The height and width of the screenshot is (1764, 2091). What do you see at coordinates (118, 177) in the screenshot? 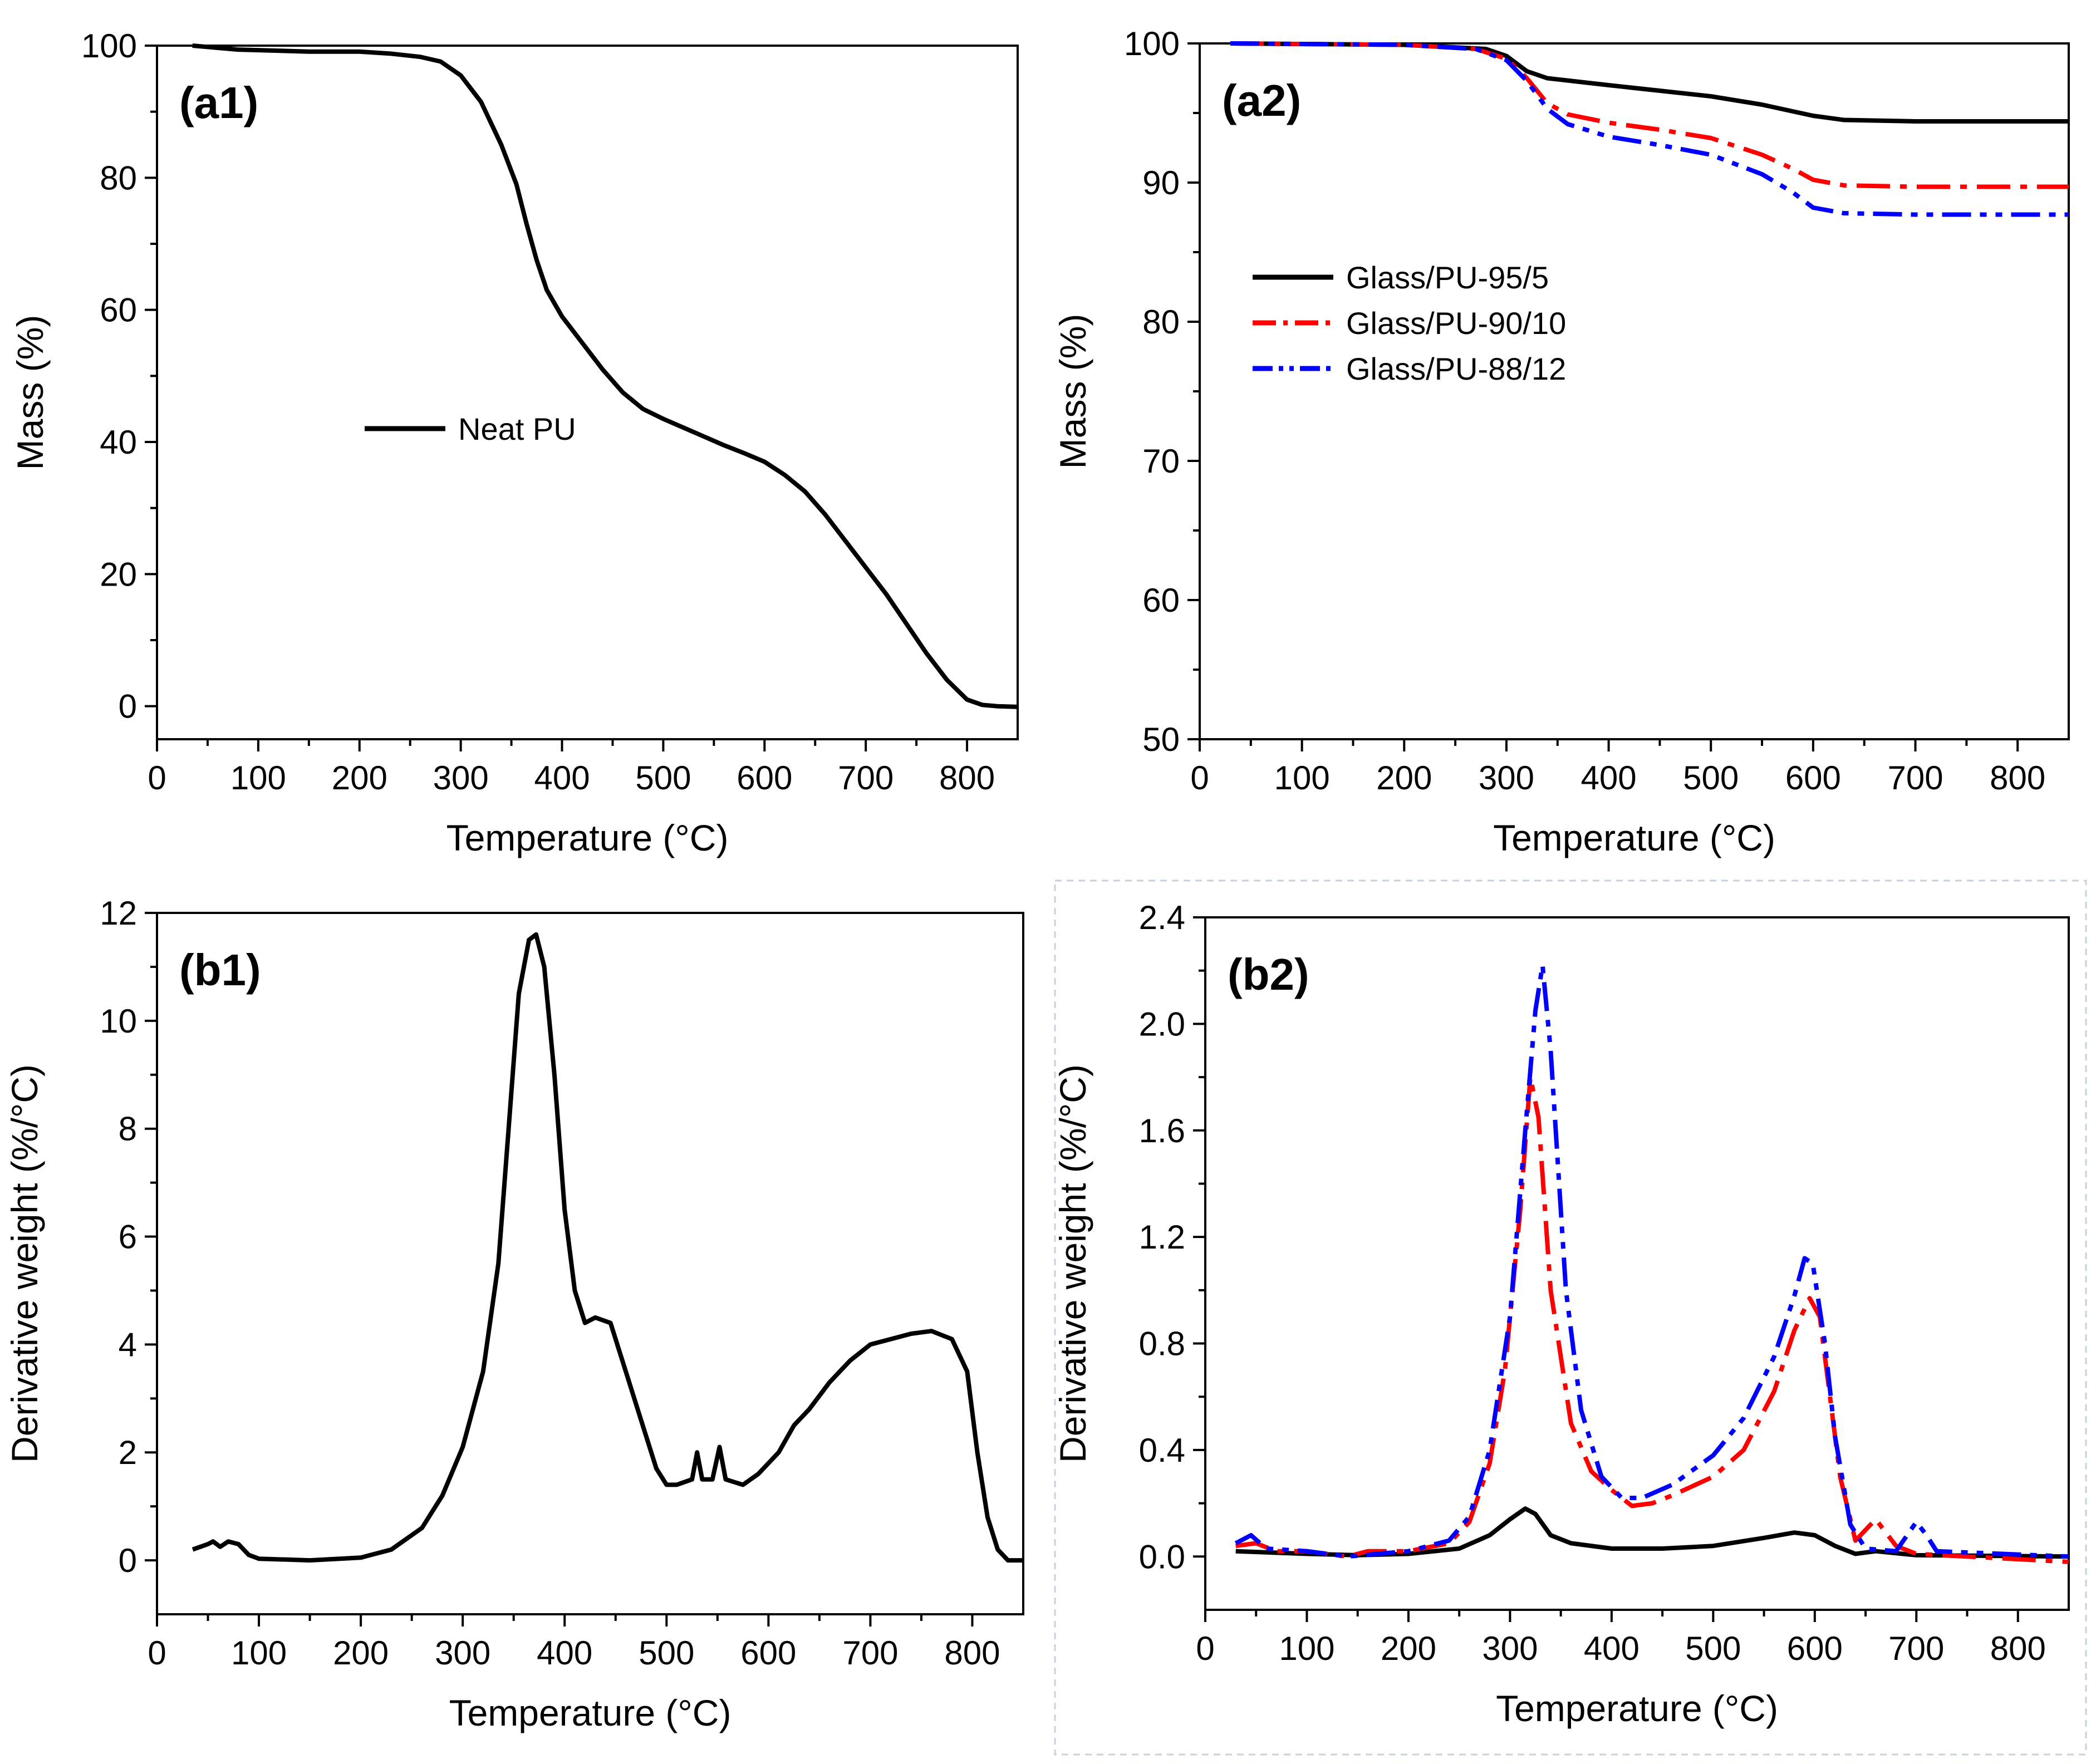
I see `a1-y-tick-label: 80` at bounding box center [118, 177].